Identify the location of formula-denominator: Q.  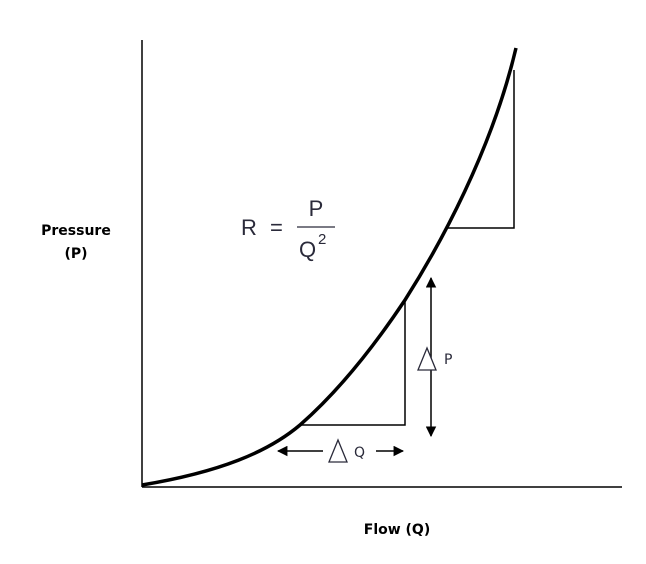
(307, 249).